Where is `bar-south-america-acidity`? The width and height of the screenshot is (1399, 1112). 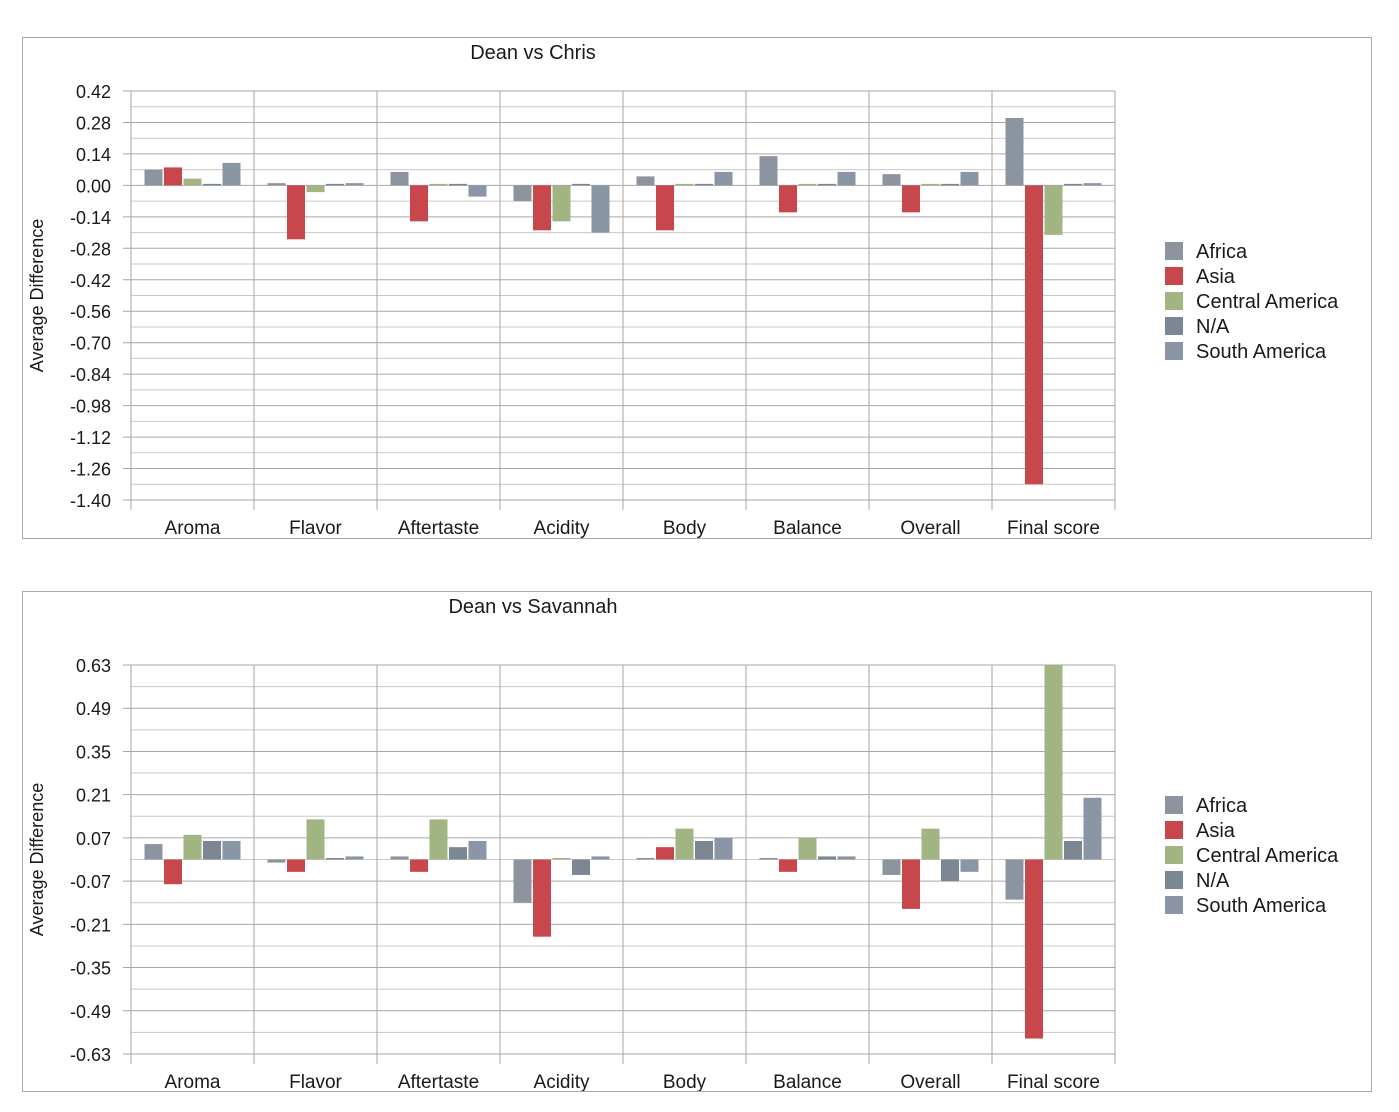 bar-south-america-acidity is located at coordinates (600, 209).